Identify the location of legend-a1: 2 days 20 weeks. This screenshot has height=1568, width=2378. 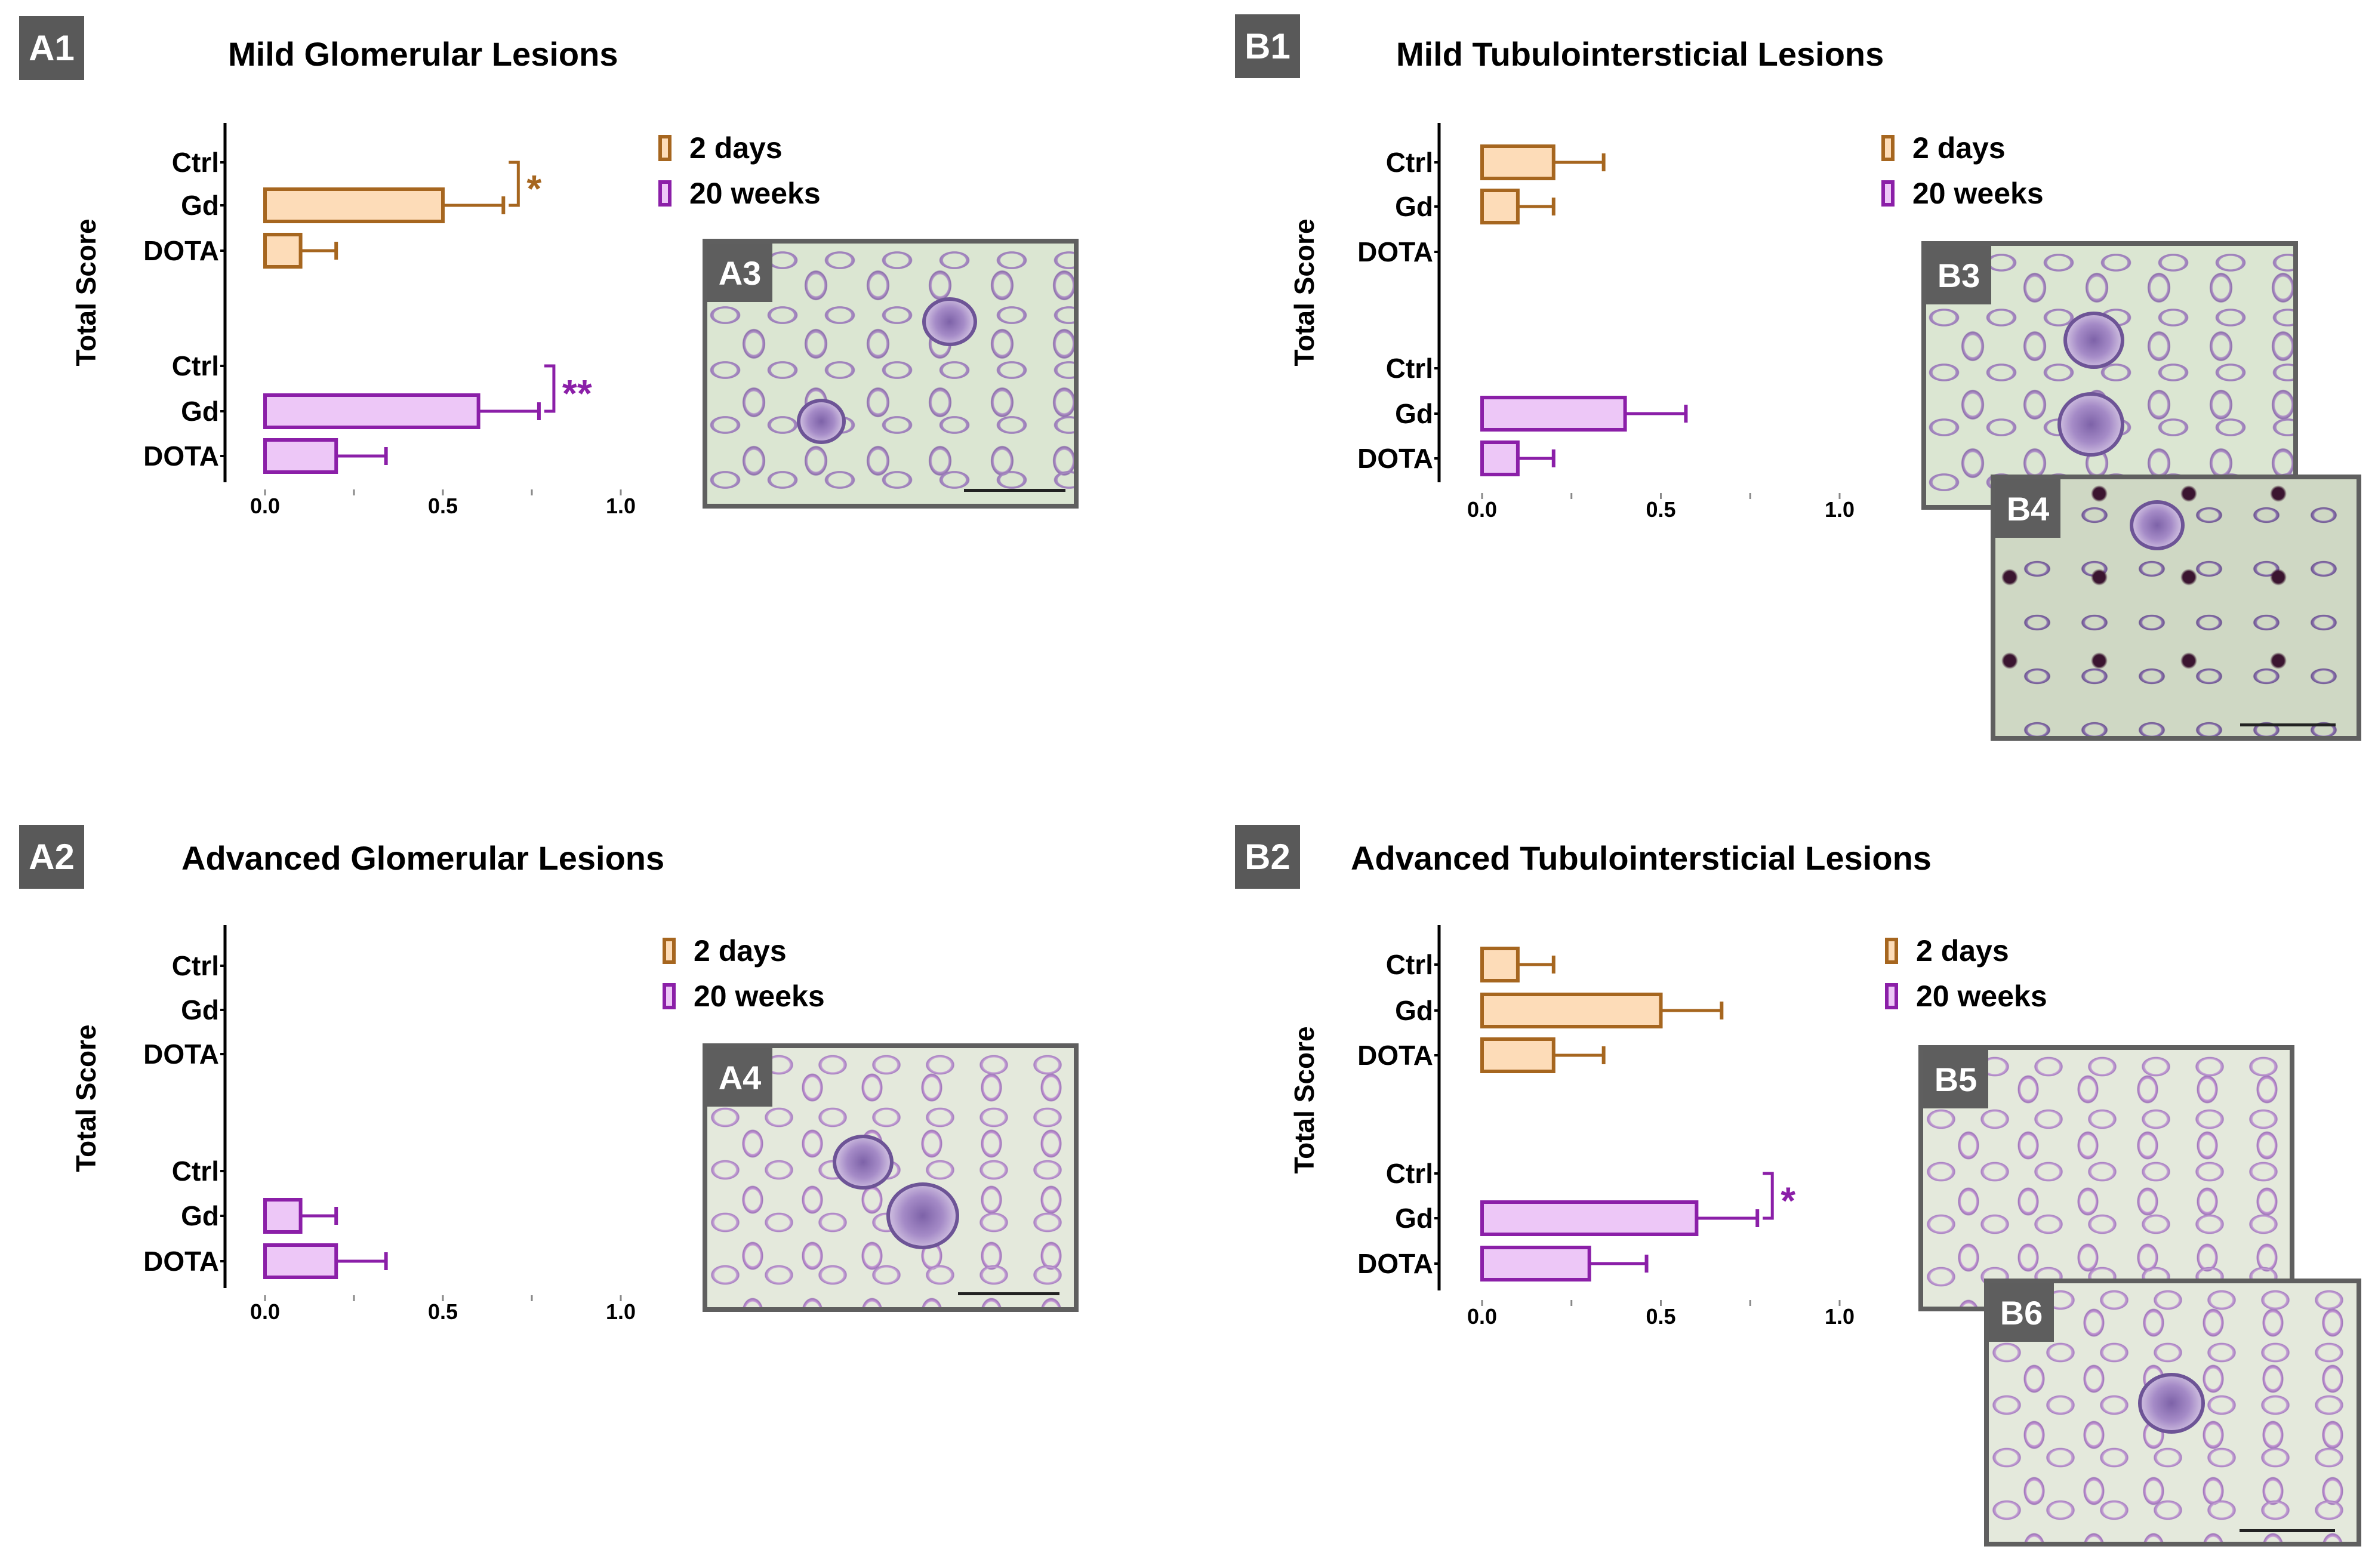
(739, 170).